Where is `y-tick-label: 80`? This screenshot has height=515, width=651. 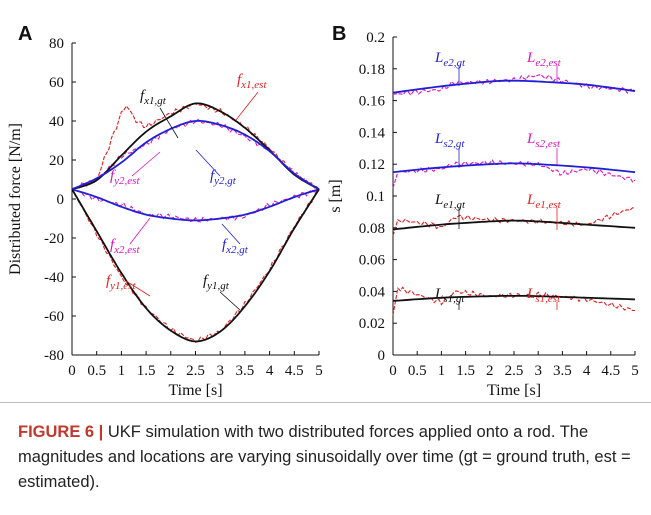
y-tick-label: 80 is located at coordinates (56, 44).